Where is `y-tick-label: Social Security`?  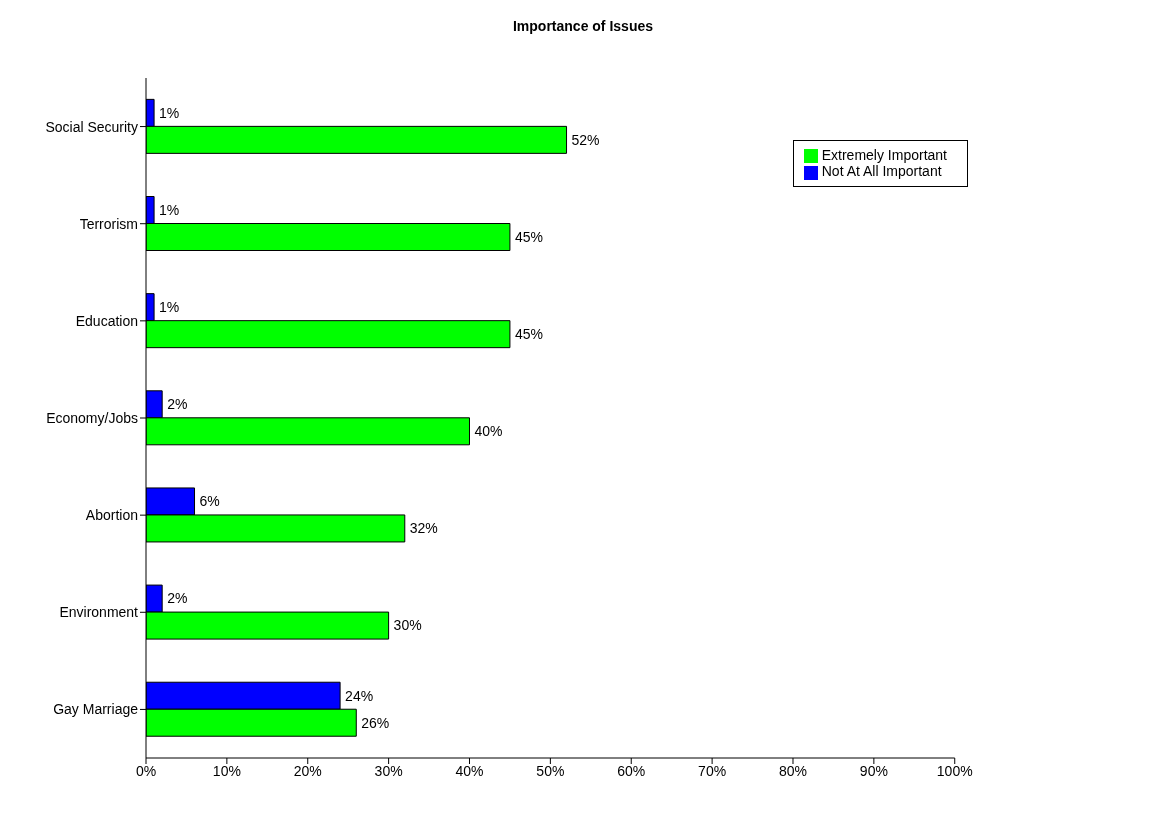 y-tick-label: Social Security is located at coordinates (91, 126).